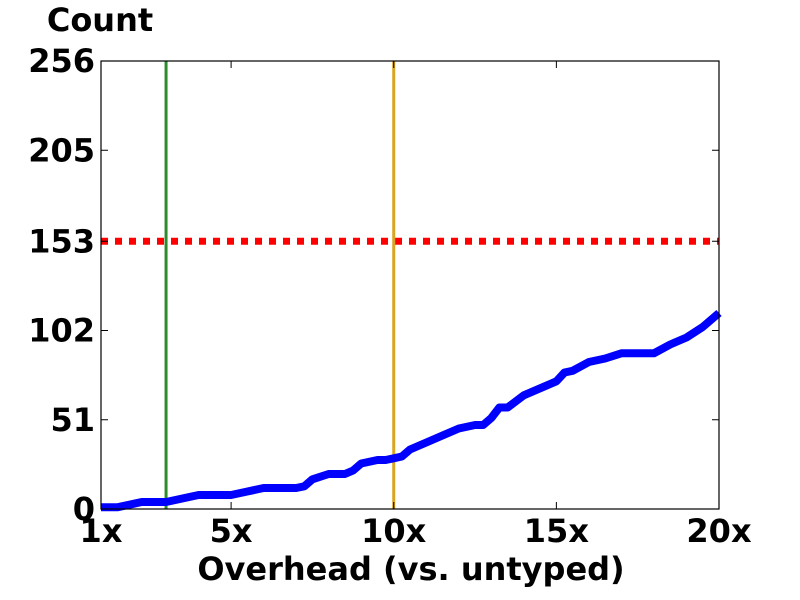 Image resolution: width=800 pixels, height=600 pixels. What do you see at coordinates (231, 531) in the screenshot?
I see `x-tick-label: 5x` at bounding box center [231, 531].